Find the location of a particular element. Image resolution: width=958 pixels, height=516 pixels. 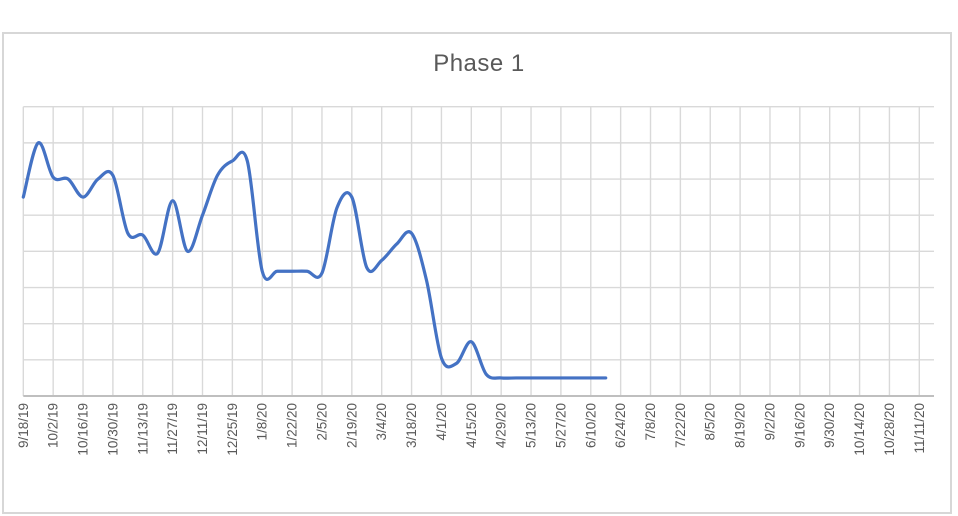

x-axis-label: 4/29/20 is located at coordinates (501, 425).